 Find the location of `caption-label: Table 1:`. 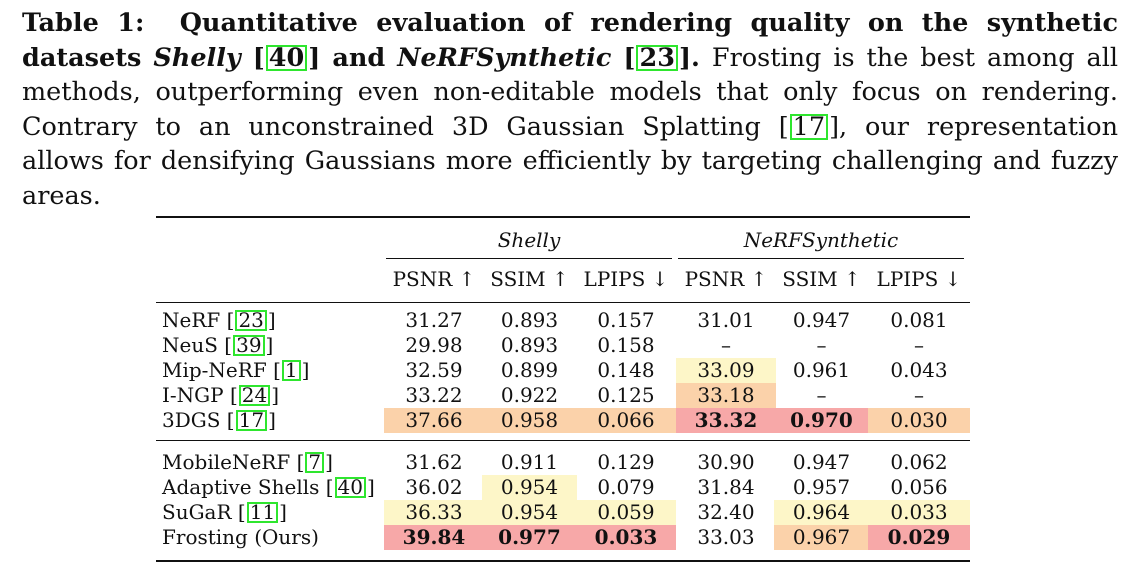

caption-label: Table 1: is located at coordinates (83, 23).